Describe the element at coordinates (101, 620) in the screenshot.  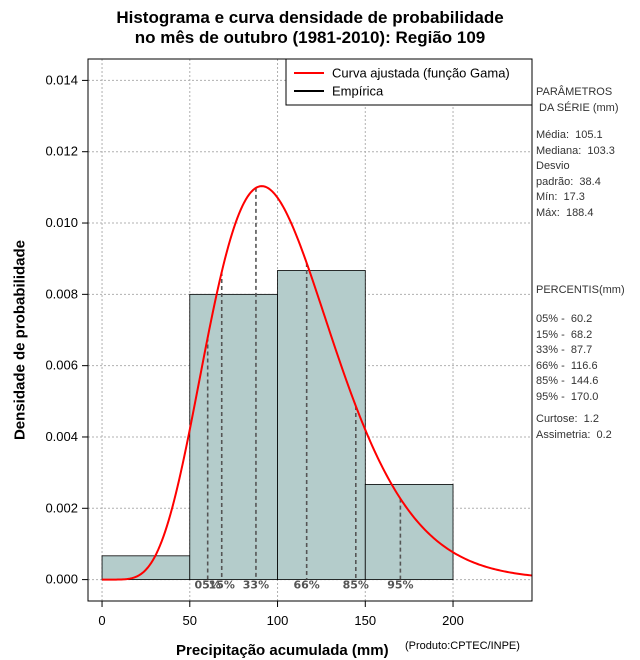
I see `x-tick-label: 0` at that location.